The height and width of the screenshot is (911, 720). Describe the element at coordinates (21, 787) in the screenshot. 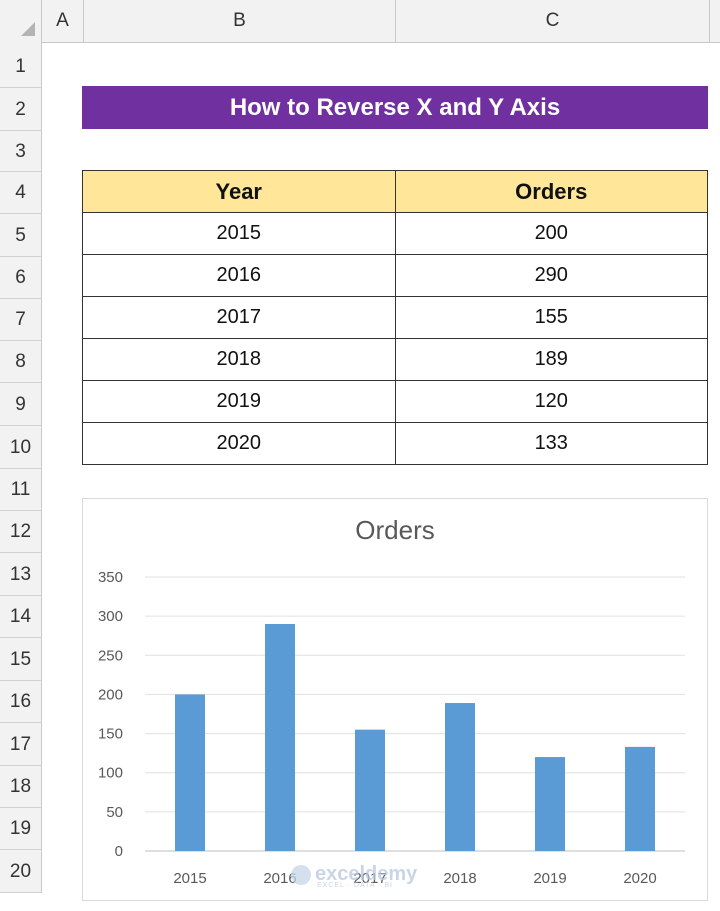

I see `row-header-18: 18` at that location.